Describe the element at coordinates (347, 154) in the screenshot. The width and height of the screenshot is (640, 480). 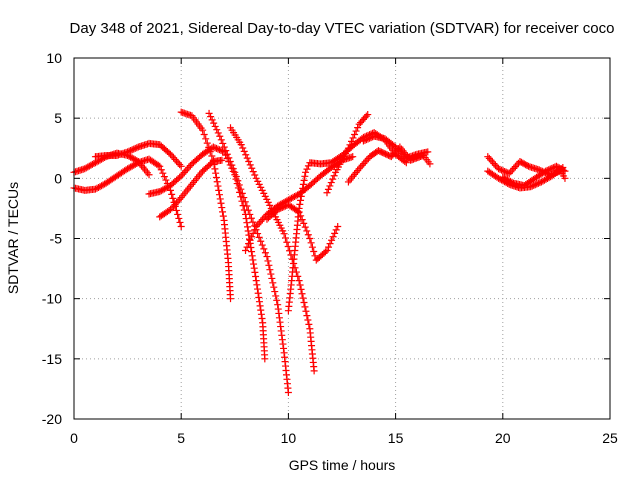
I see `series-arc-l` at that location.